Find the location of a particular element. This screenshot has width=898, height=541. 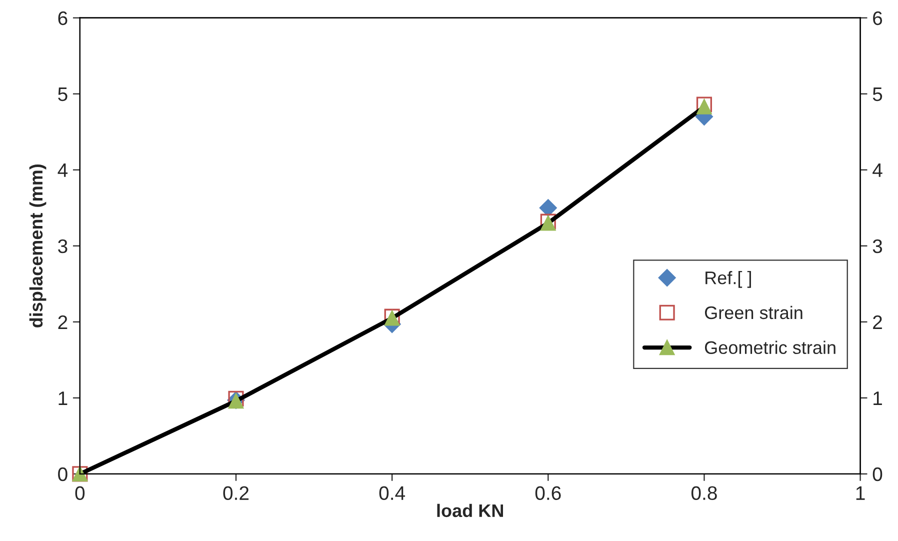

y2-tick-label: 2 is located at coordinates (877, 322).